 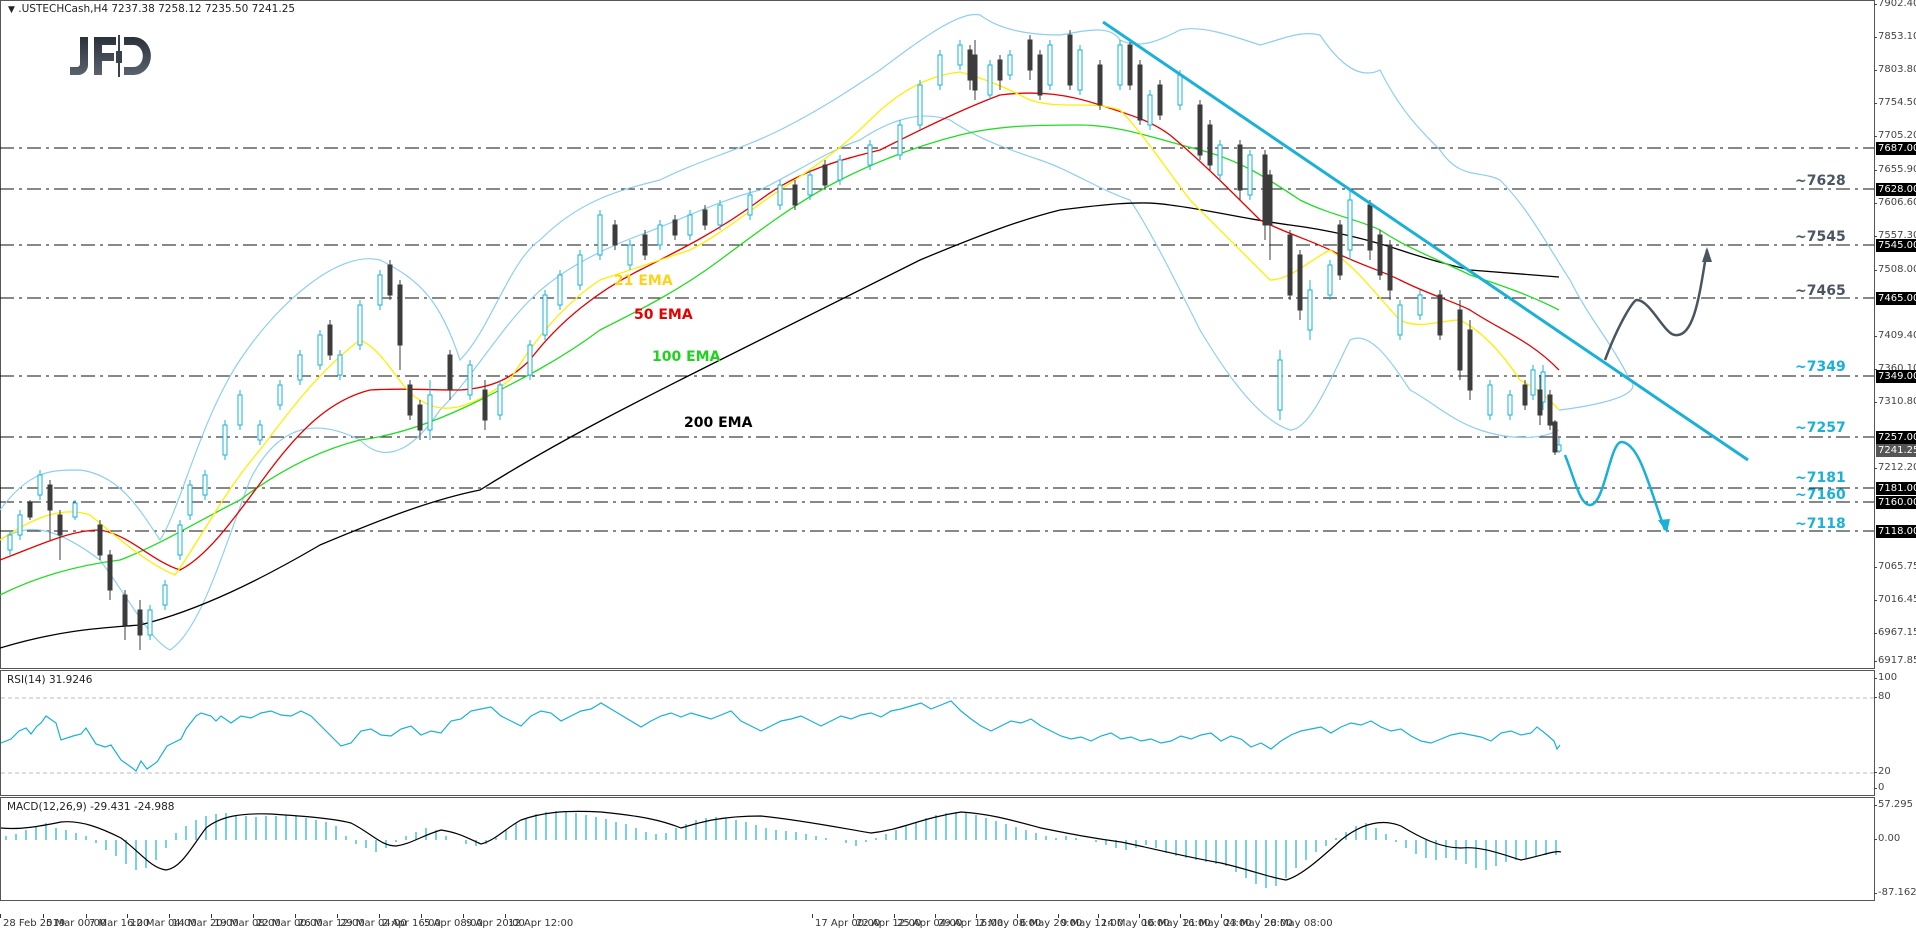 What do you see at coordinates (117, 921) in the screenshot?
I see `time-tick: 7 Mar 16:00` at bounding box center [117, 921].